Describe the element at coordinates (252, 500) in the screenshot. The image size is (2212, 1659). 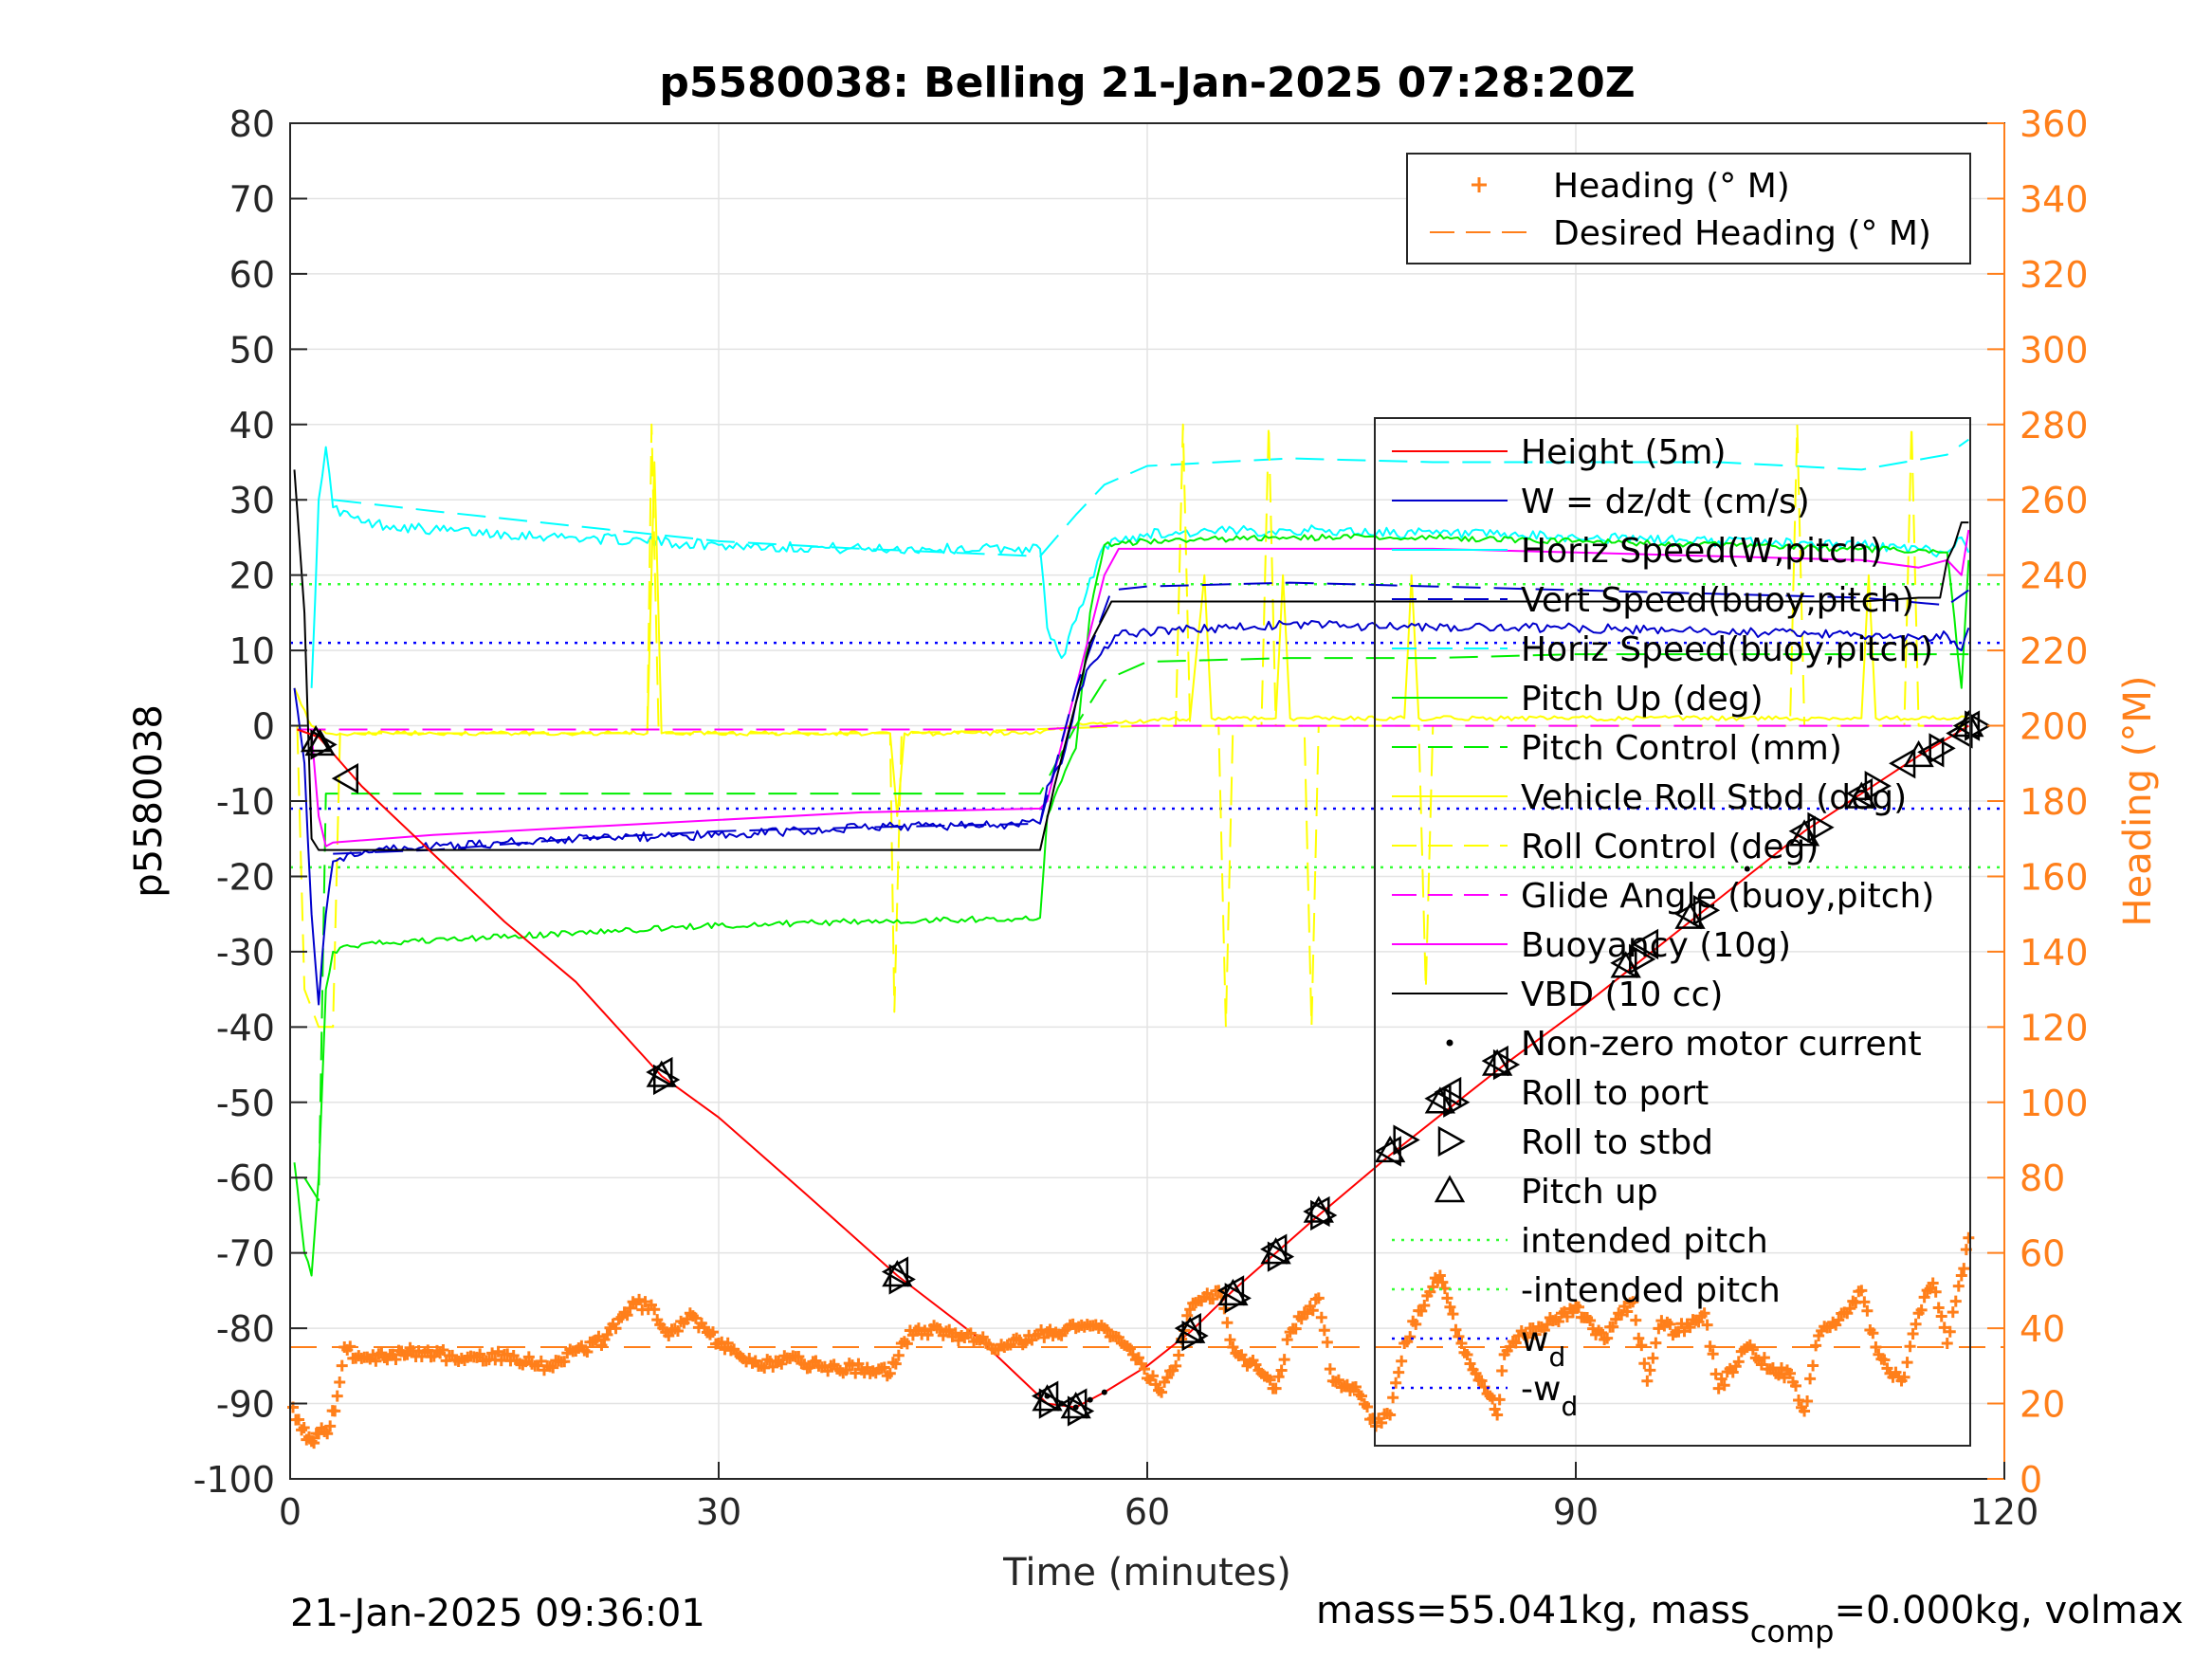
I see `y-tick-label: 30` at that location.